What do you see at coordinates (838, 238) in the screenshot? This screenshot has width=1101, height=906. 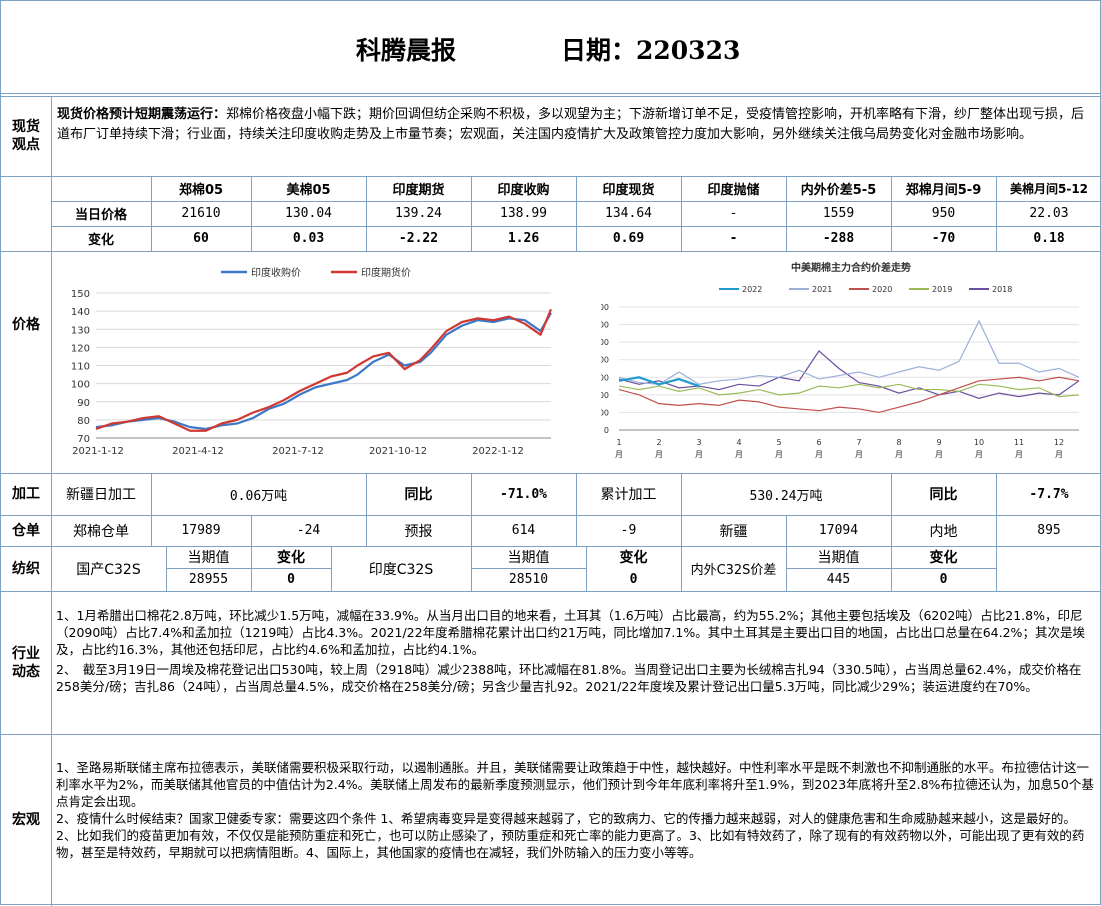 I see `price-change-spread-5-5: -288` at bounding box center [838, 238].